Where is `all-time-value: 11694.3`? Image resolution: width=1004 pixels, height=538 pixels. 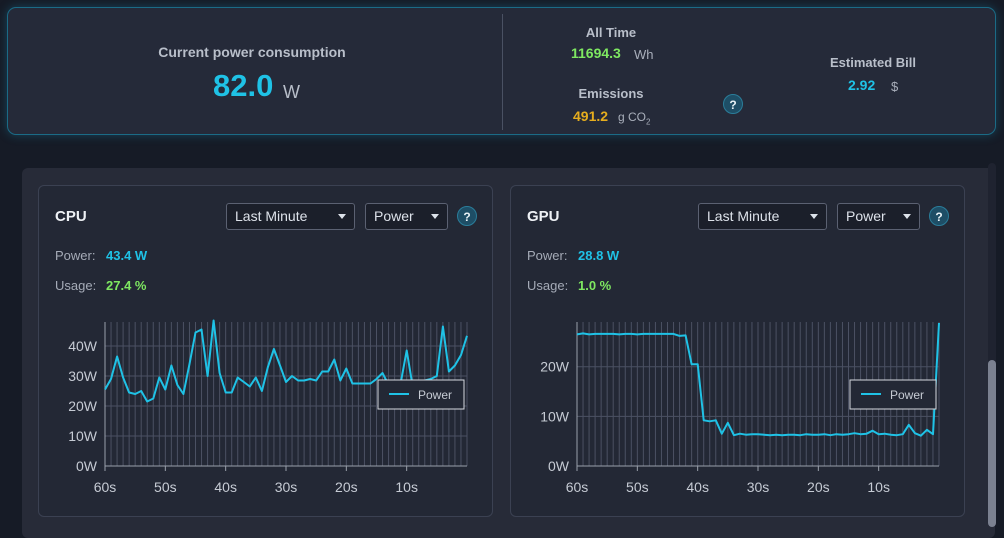
all-time-value: 11694.3 is located at coordinates (596, 53).